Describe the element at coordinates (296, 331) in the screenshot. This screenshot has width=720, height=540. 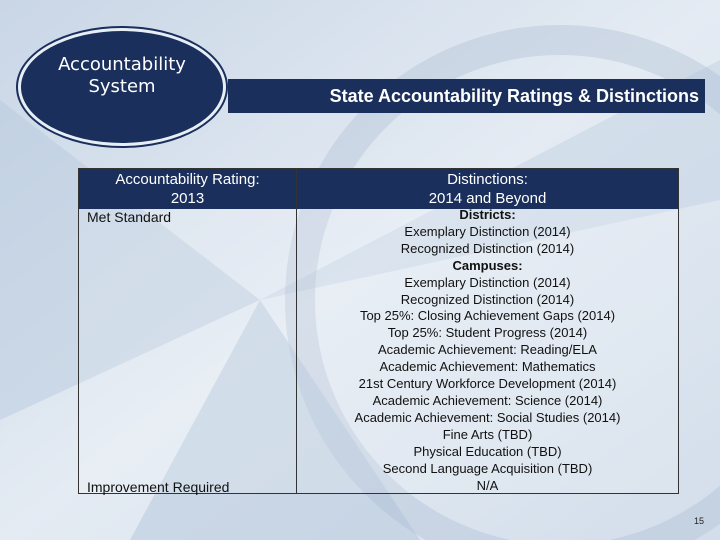
I see `column-divider` at that location.